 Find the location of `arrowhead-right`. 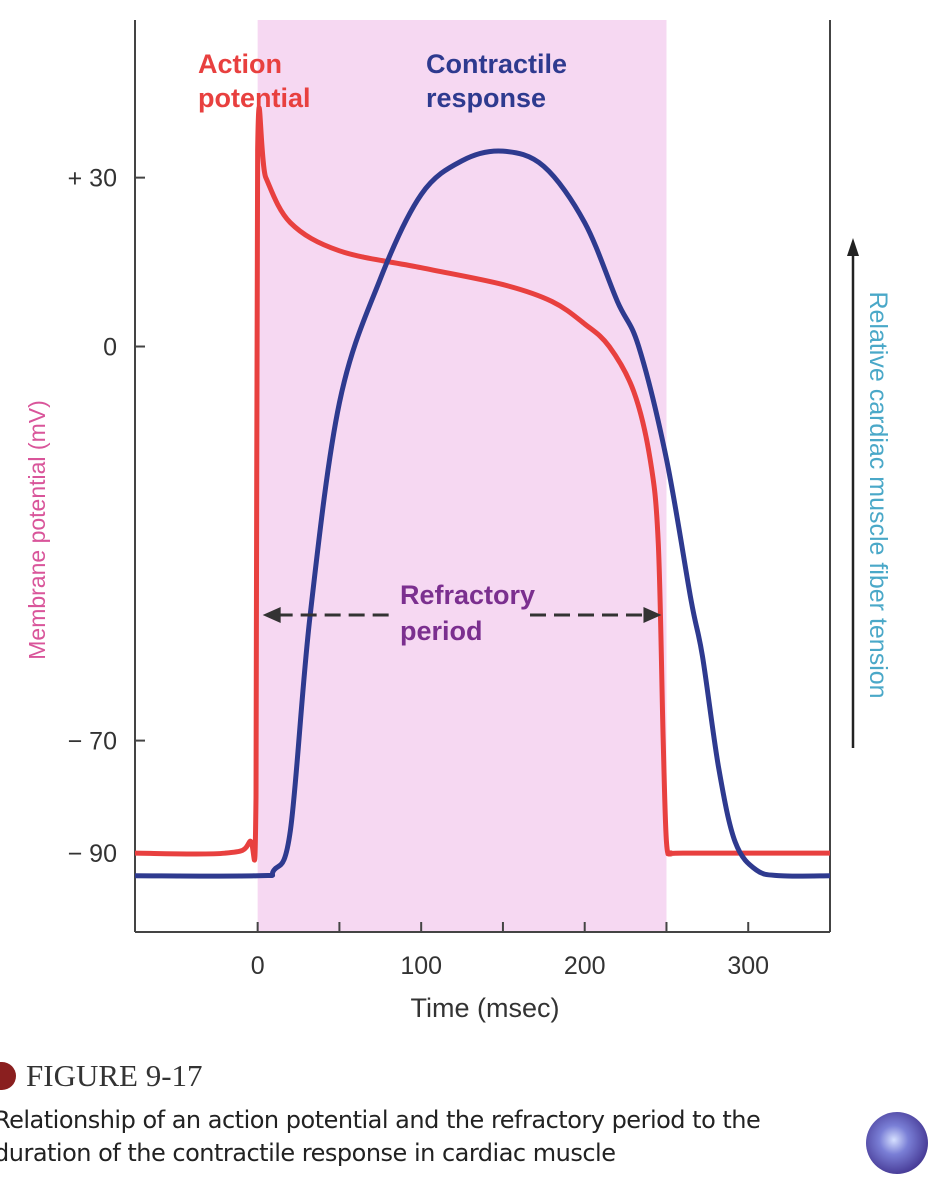

arrowhead-right is located at coordinates (652, 615).